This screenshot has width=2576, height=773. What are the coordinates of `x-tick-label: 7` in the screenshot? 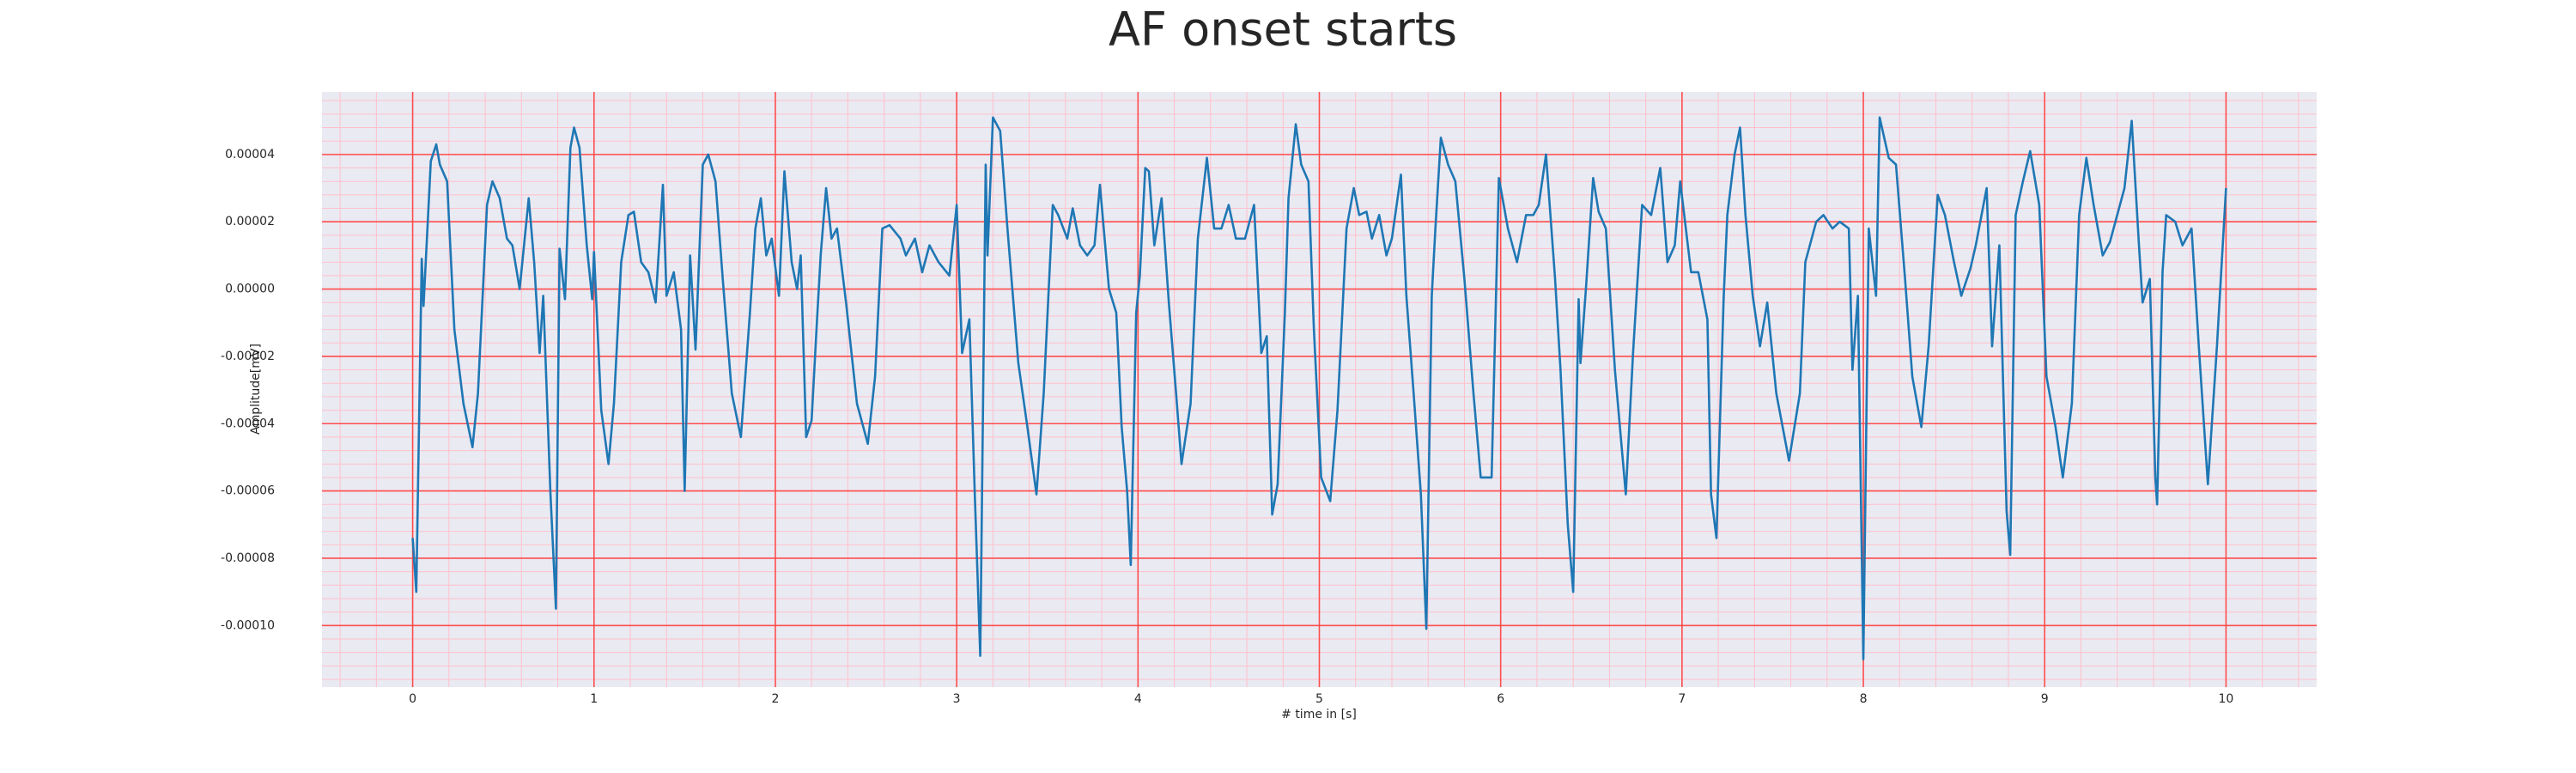 It's located at (1682, 699).